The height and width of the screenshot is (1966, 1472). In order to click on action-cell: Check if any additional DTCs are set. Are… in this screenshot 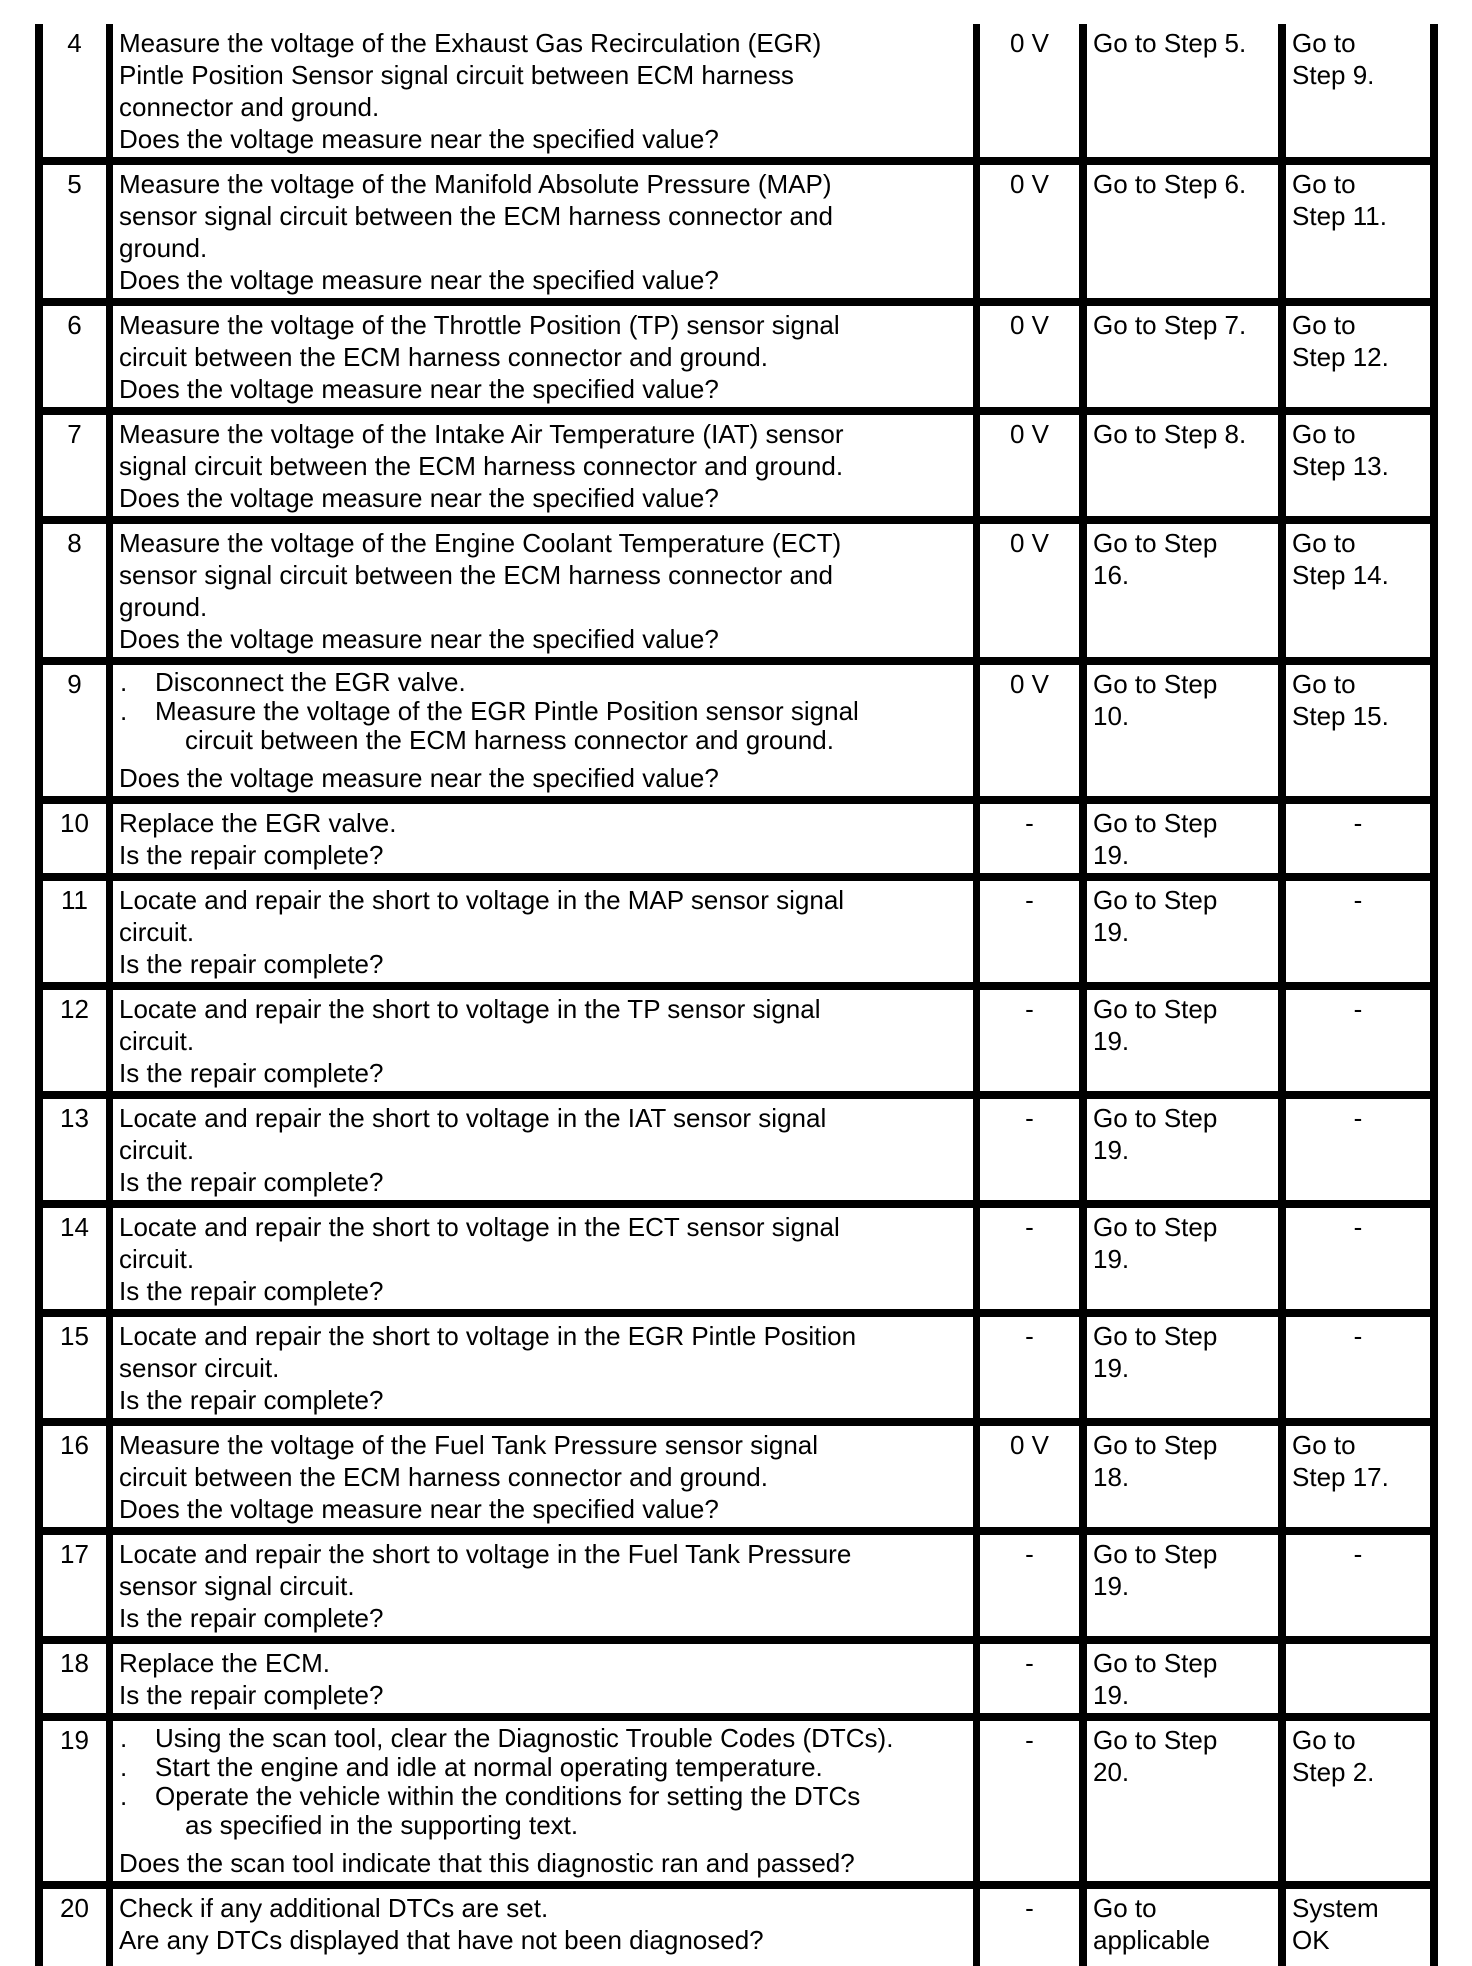, I will do `click(546, 1927)`.